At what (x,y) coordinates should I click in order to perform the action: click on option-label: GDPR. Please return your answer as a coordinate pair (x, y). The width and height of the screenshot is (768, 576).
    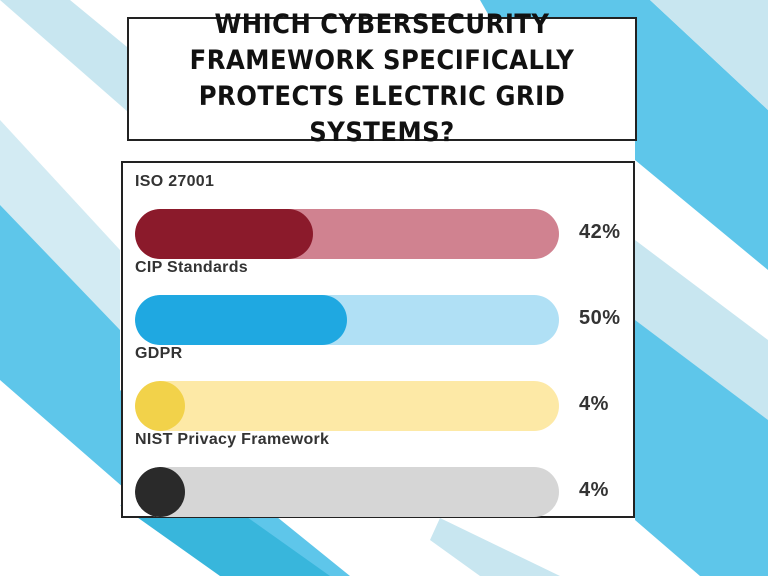
    Looking at the image, I should click on (159, 353).